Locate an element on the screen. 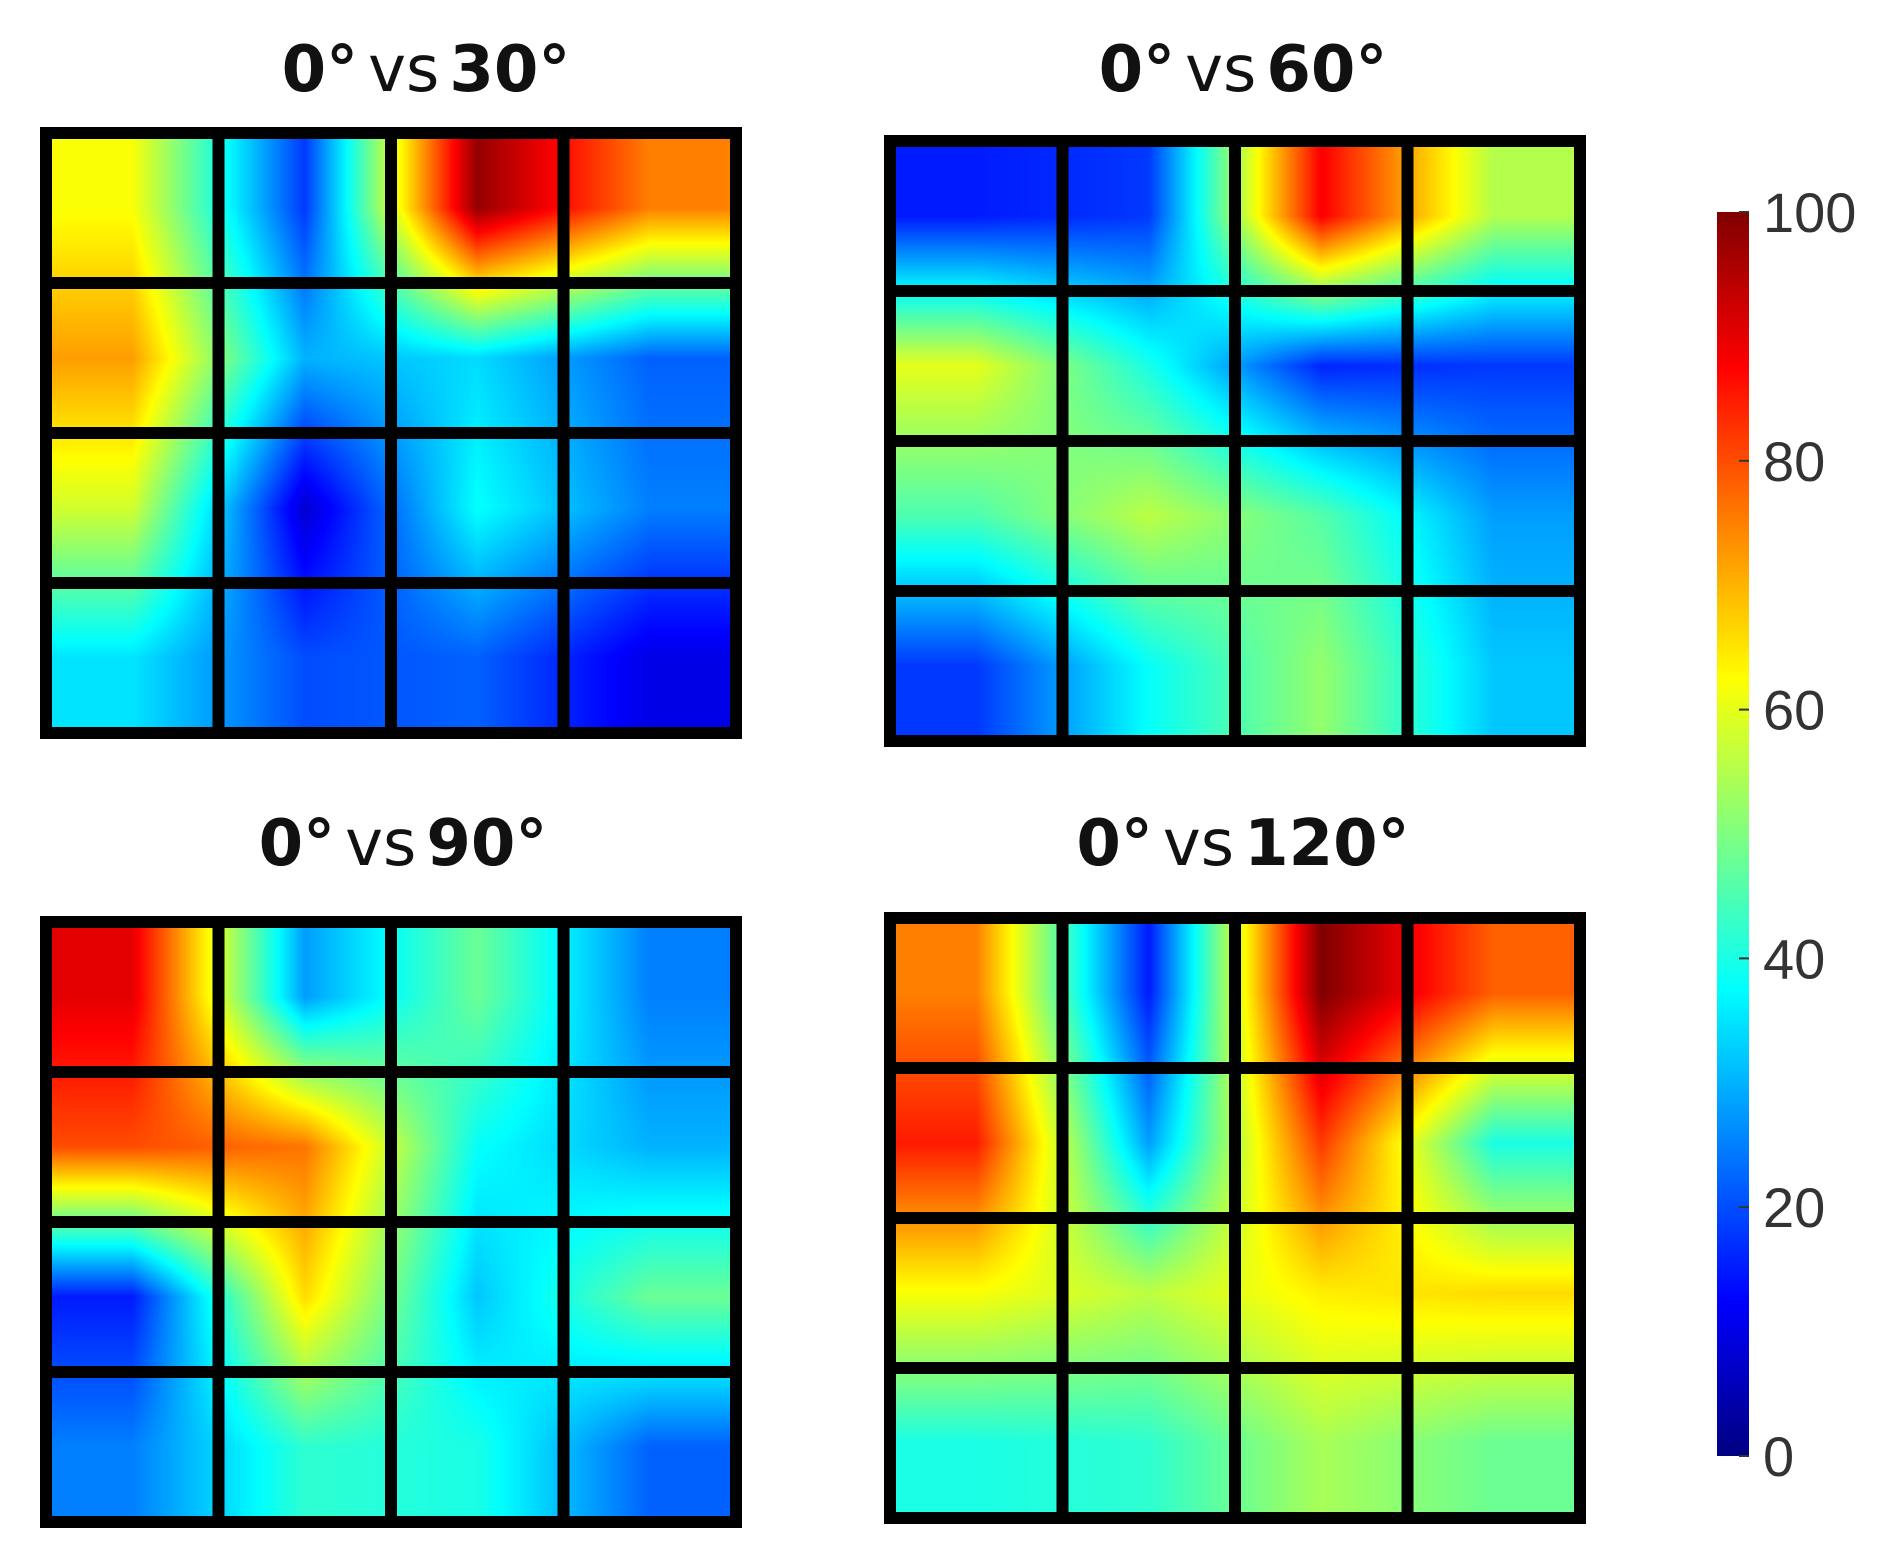 The image size is (1888, 1551). panel-title-0: 0° vs 30° is located at coordinates (426, 70).